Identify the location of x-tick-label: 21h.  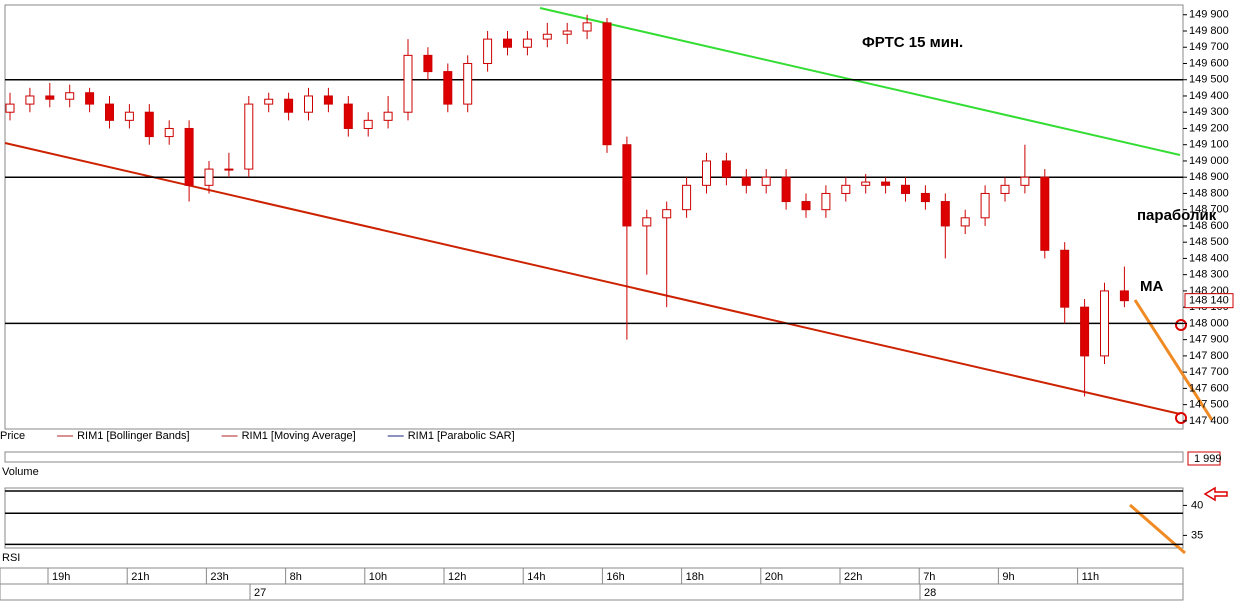
(140, 577).